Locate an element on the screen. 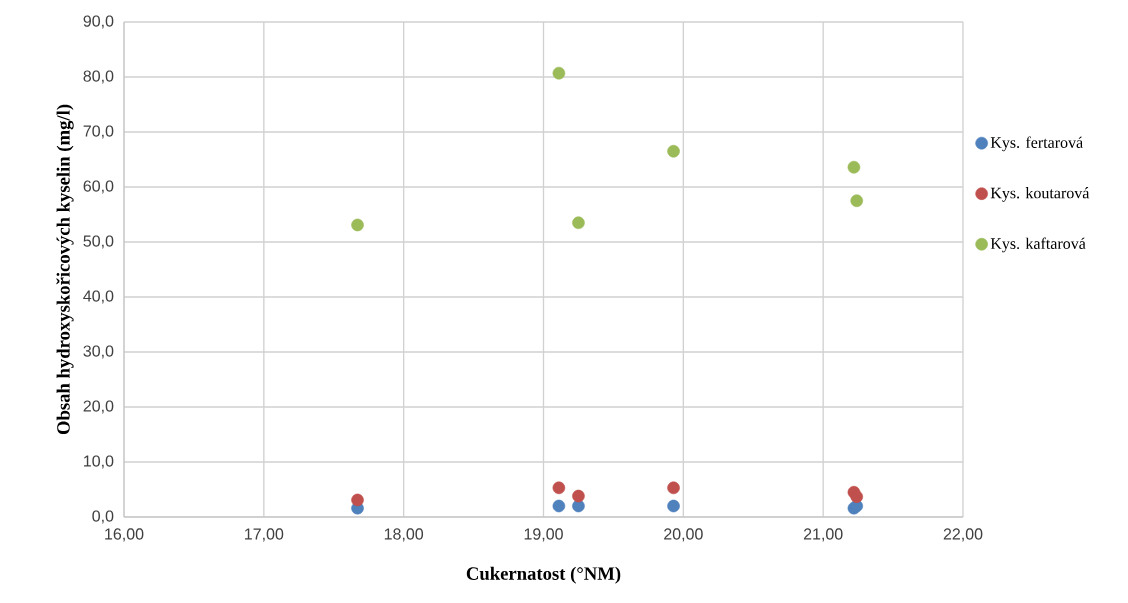 This screenshot has height=603, width=1128. x-tick-label: 17,00 is located at coordinates (264, 535).